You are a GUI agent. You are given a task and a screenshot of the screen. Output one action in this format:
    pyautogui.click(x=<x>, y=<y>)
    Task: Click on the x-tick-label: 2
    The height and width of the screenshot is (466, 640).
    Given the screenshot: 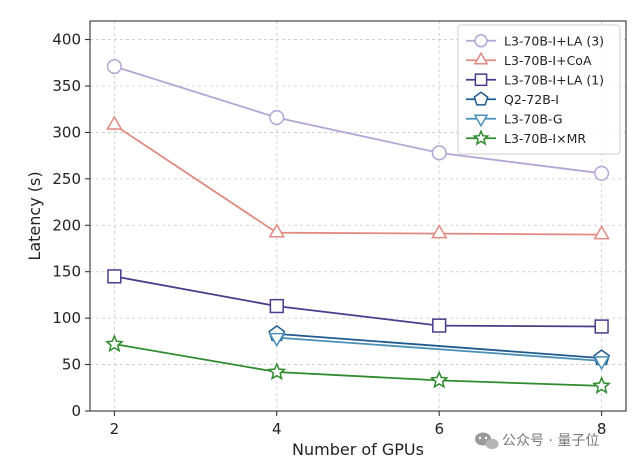 What is the action you would take?
    pyautogui.click(x=115, y=429)
    